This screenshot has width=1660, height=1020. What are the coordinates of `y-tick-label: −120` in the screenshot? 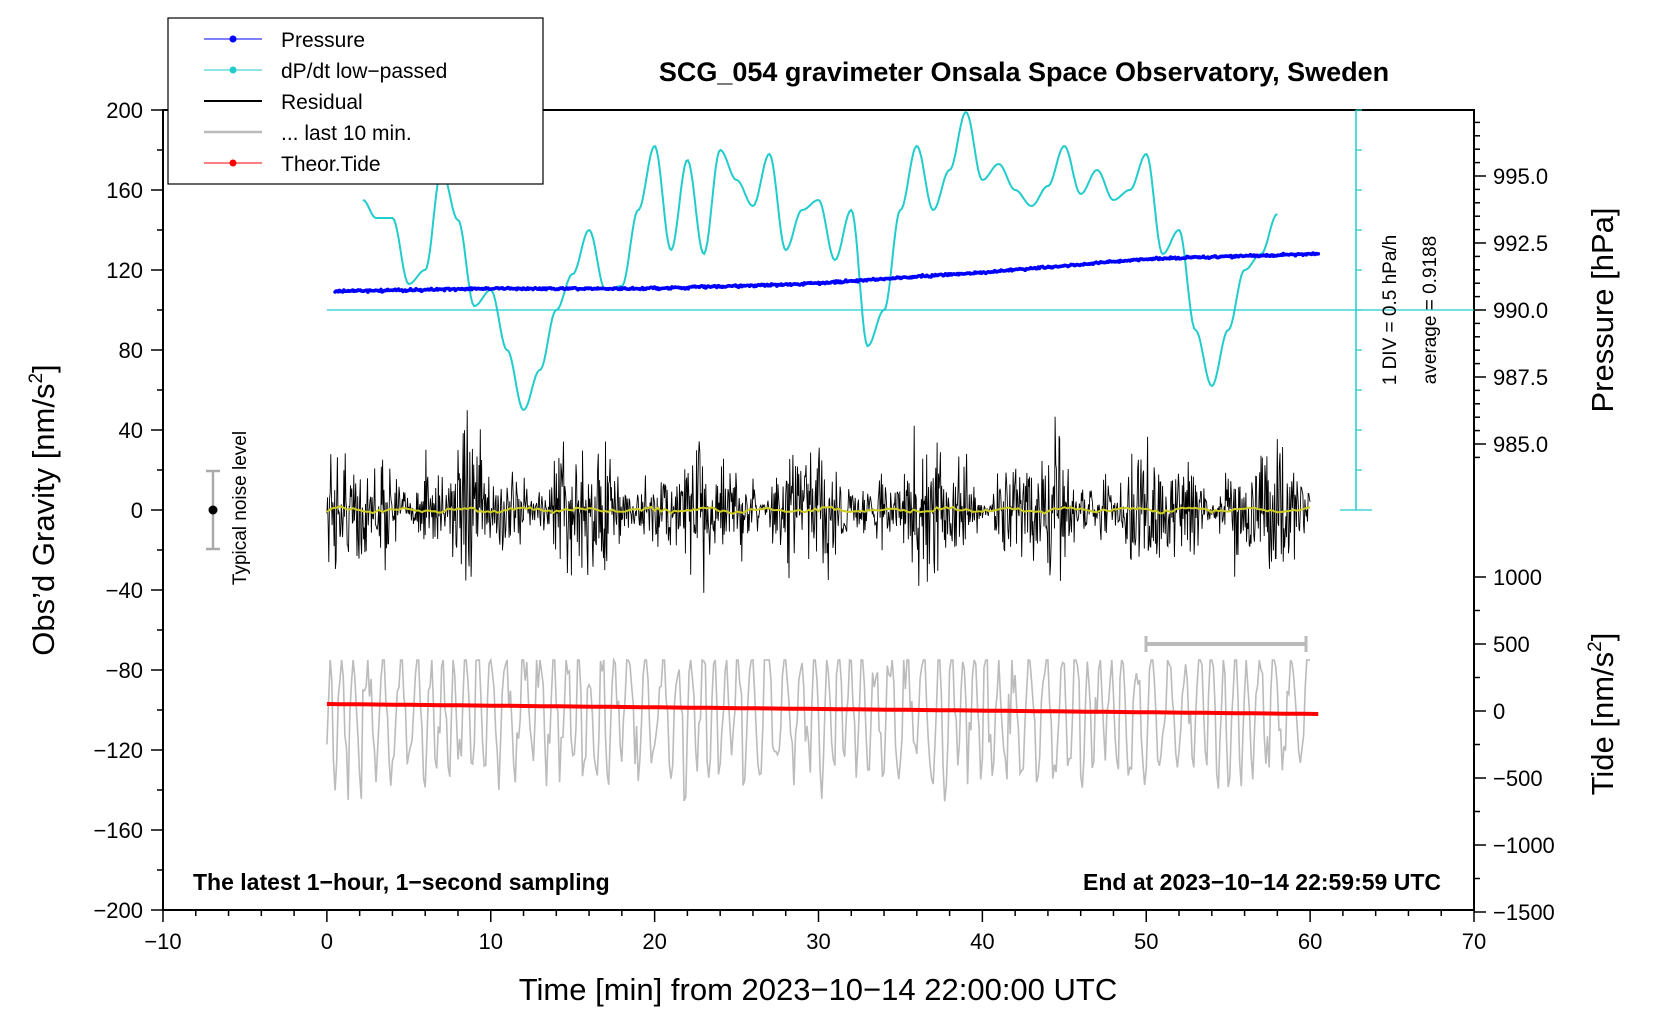 It's located at (118, 750).